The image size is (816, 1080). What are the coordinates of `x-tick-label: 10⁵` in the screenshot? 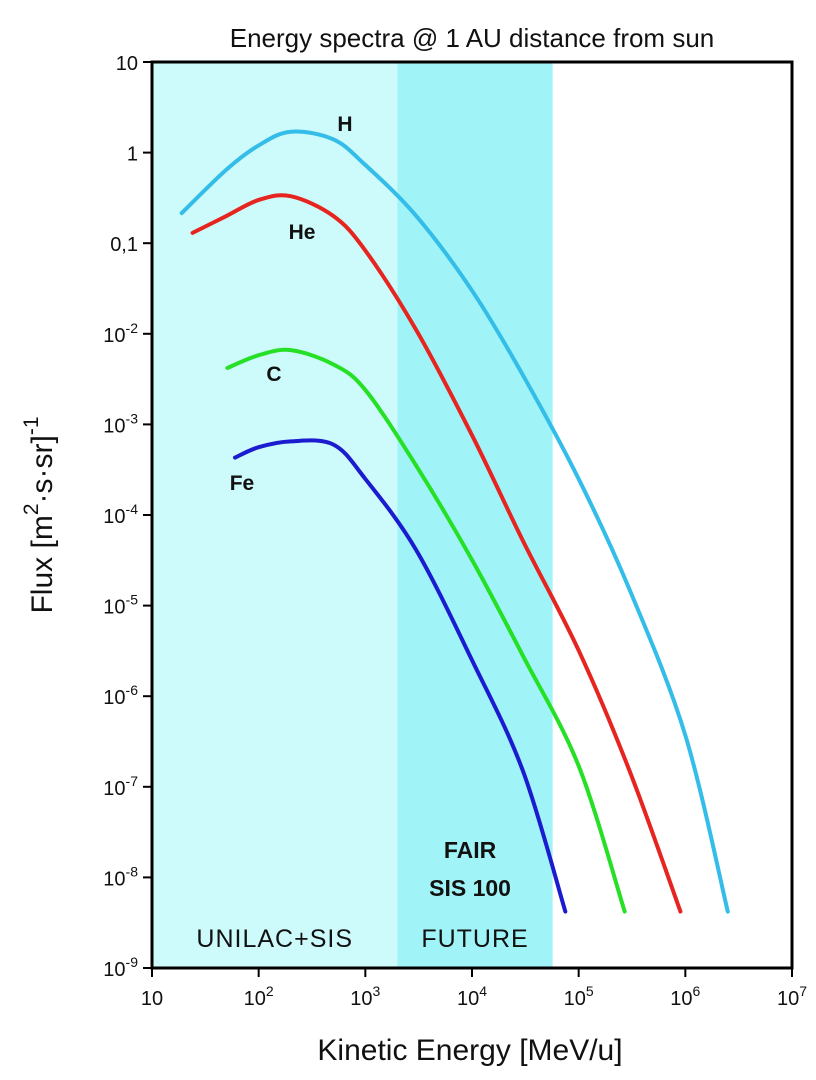 It's located at (579, 997).